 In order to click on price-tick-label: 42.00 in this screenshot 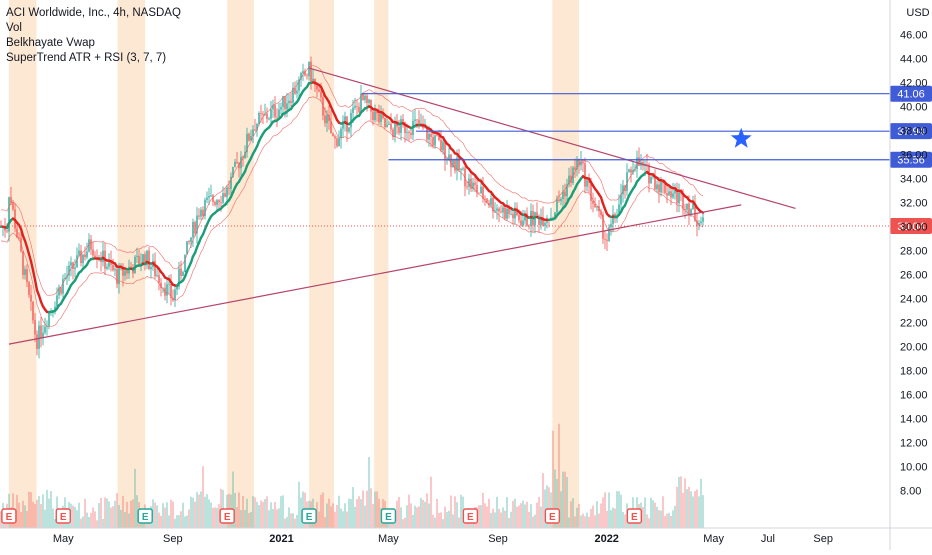, I will do `click(914, 83)`.